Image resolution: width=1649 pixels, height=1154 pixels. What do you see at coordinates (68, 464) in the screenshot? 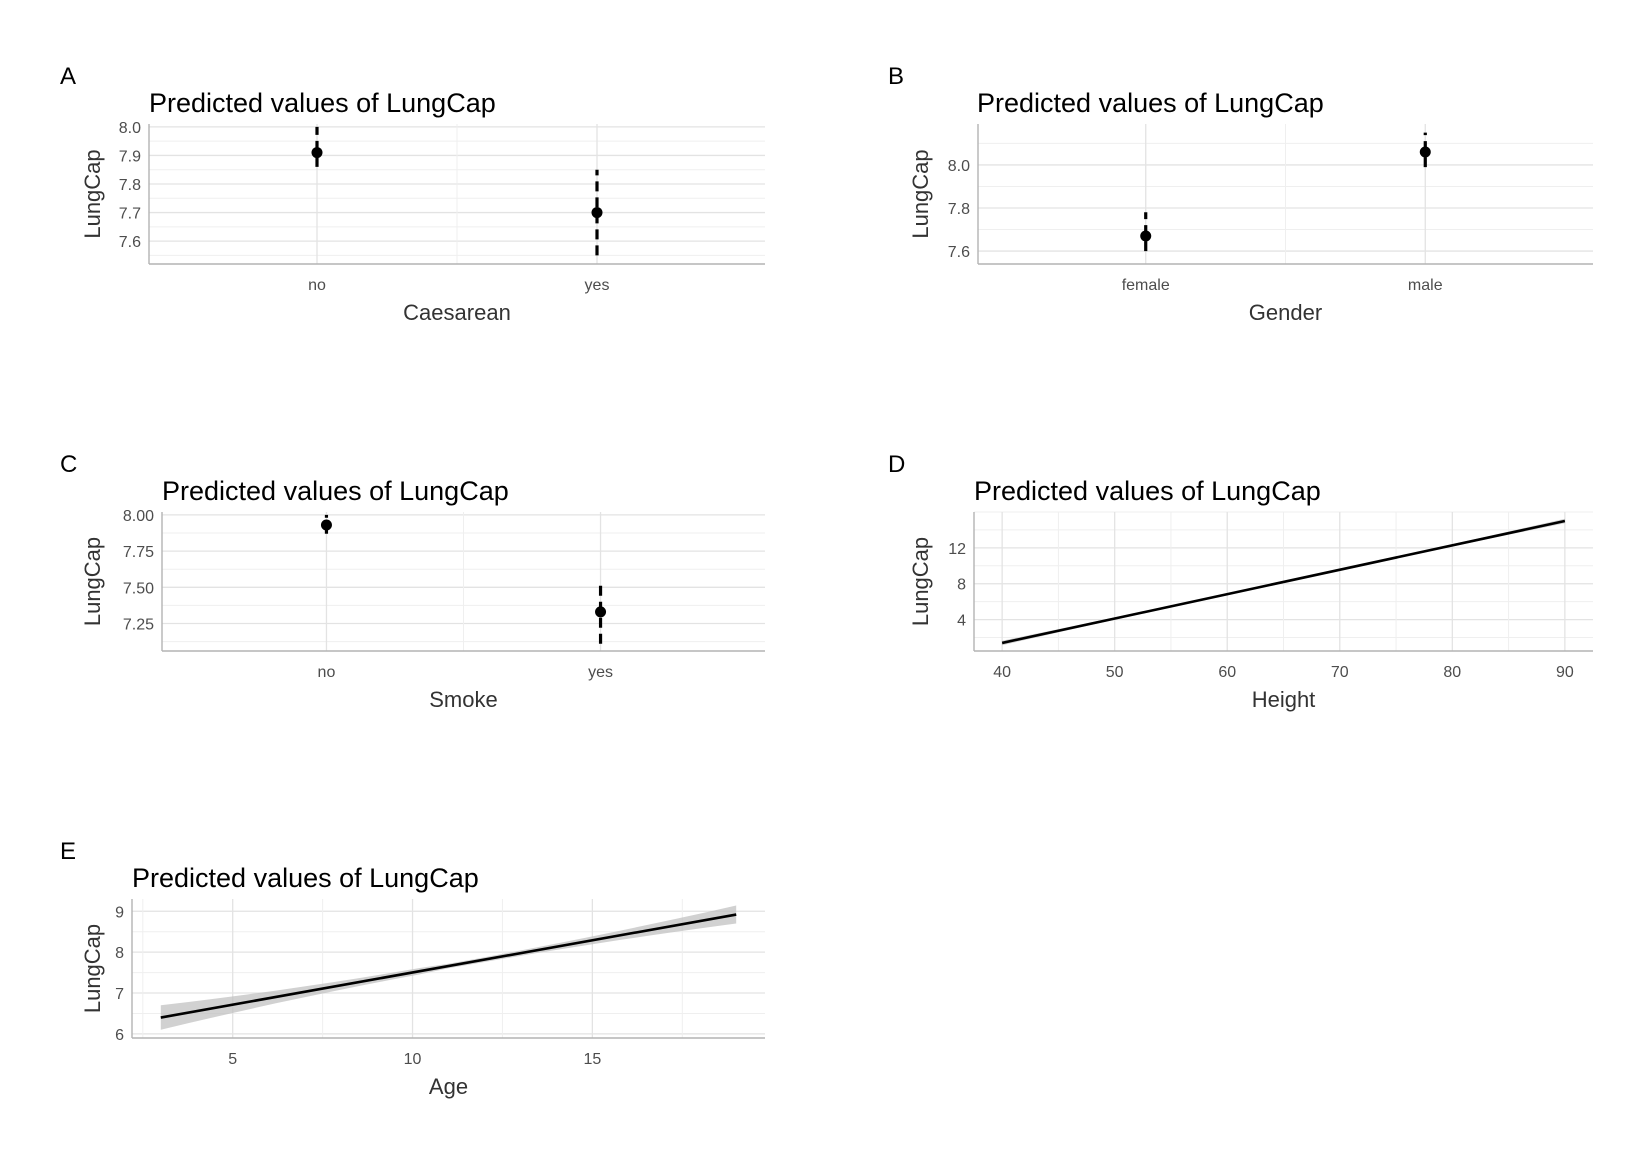
I see `panel-tag: C` at bounding box center [68, 464].